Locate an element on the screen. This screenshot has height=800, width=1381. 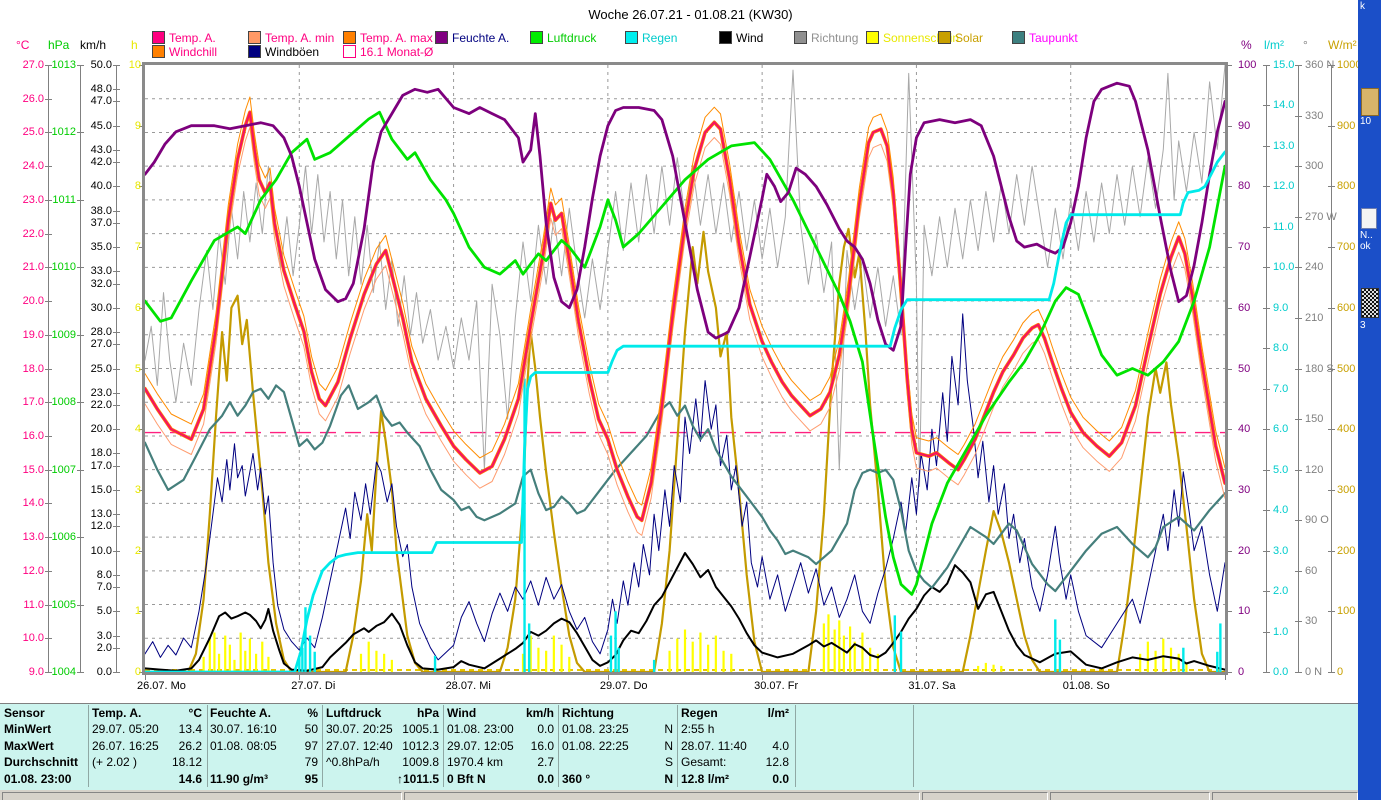
axis-tick-label: 600 is located at coordinates (1346, 307).